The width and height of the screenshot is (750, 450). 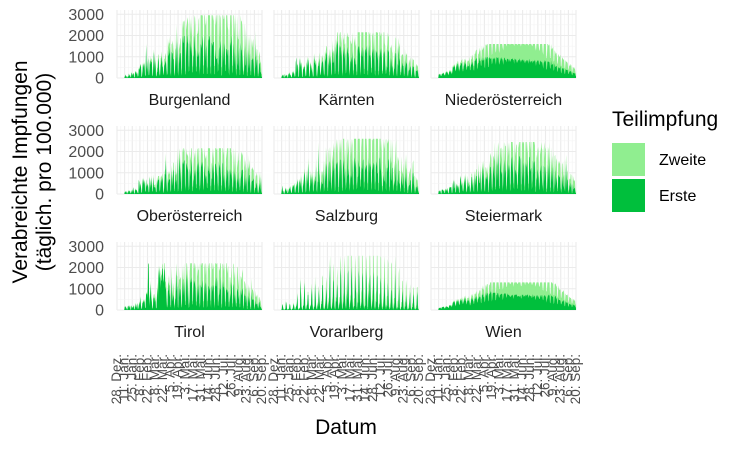 I want to click on area-zweite-vorarlberg, so click(x=346, y=282).